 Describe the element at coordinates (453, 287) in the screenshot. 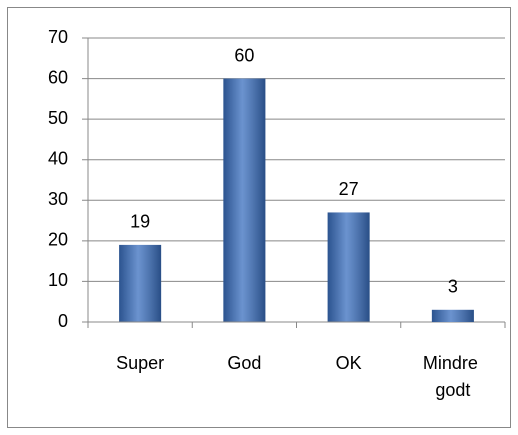

I see `data-label: 3` at that location.